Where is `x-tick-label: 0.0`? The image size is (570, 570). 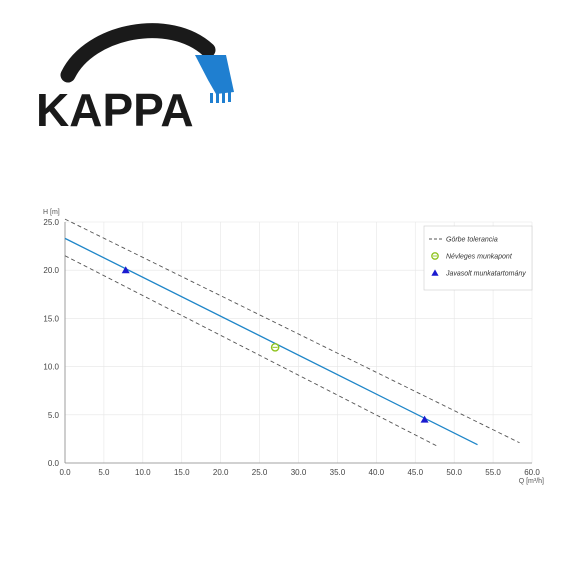
x-tick-label: 0.0 is located at coordinates (65, 472).